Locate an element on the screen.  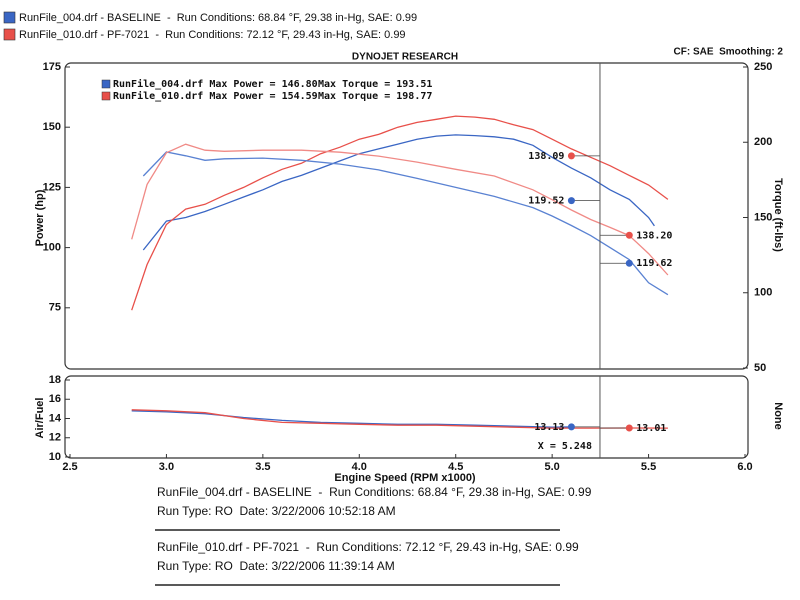
chart-title: DYNOJET RESEARCH is located at coordinates (405, 57).